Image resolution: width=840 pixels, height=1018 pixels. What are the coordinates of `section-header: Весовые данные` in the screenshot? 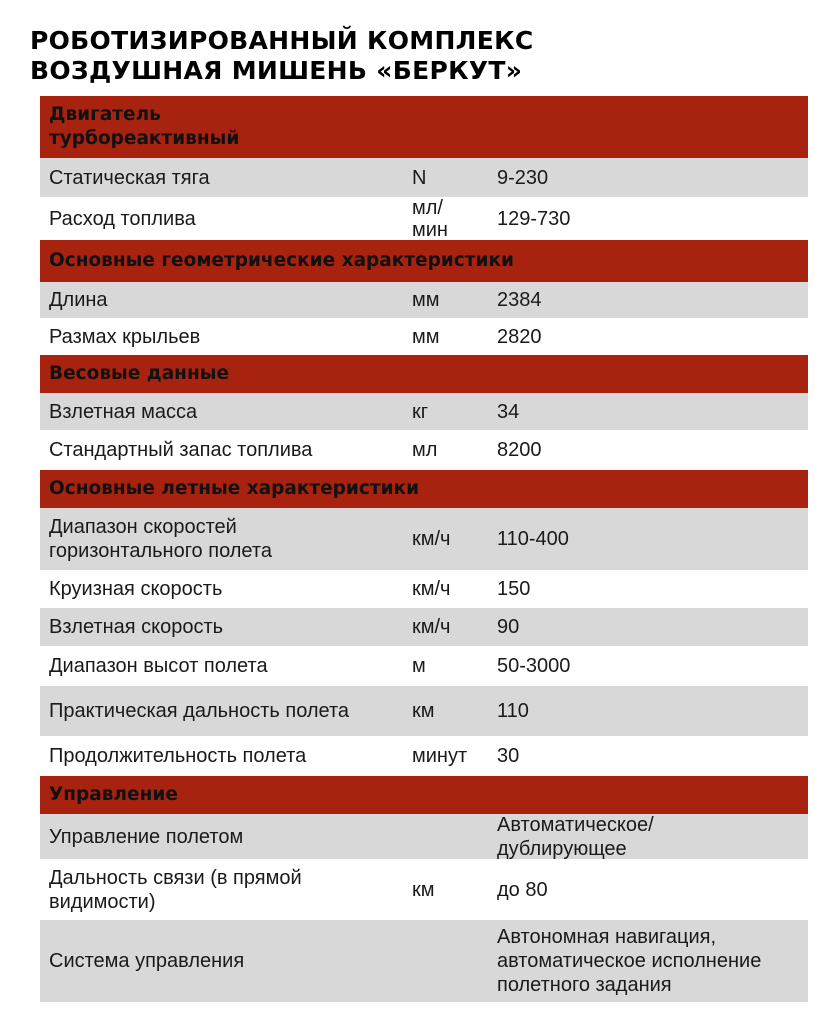 It's located at (424, 374).